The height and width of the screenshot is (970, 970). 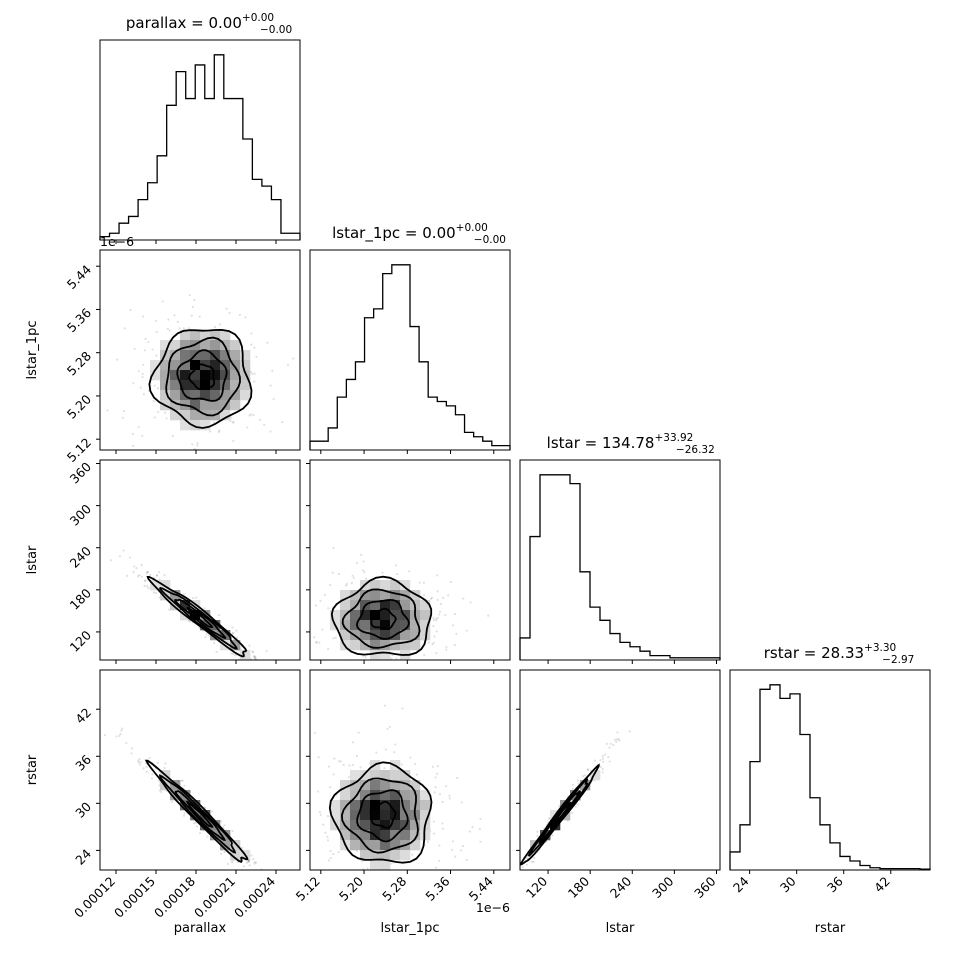 What do you see at coordinates (81, 557) in the screenshot?
I see `y-tick-label: 240` at bounding box center [81, 557].